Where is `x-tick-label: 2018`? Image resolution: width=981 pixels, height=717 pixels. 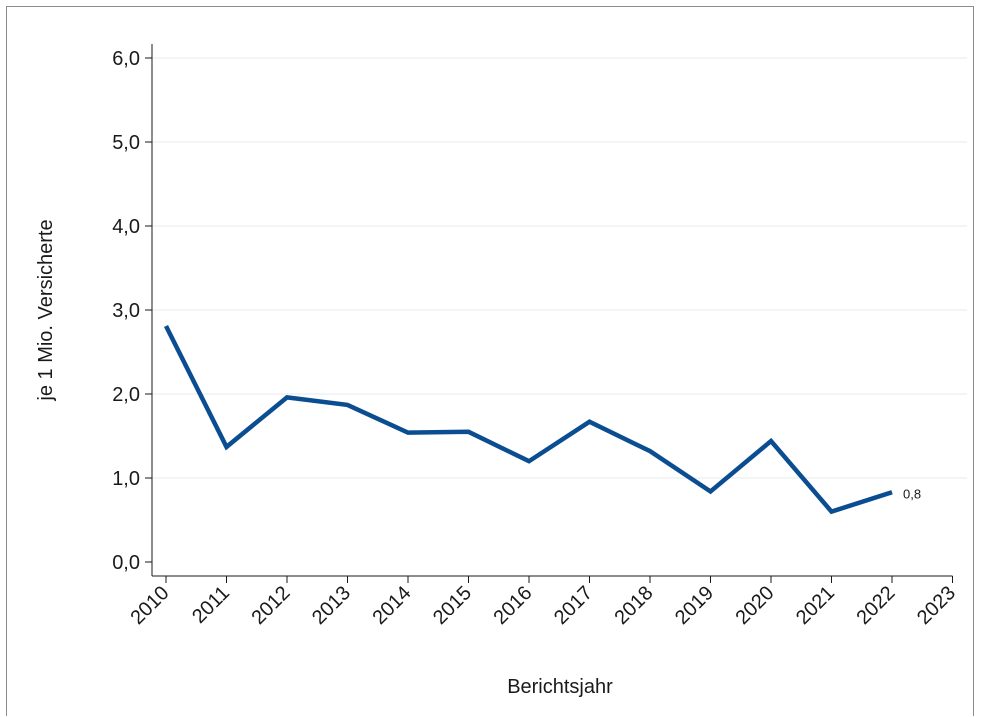
x-tick-label: 2018 is located at coordinates (634, 605).